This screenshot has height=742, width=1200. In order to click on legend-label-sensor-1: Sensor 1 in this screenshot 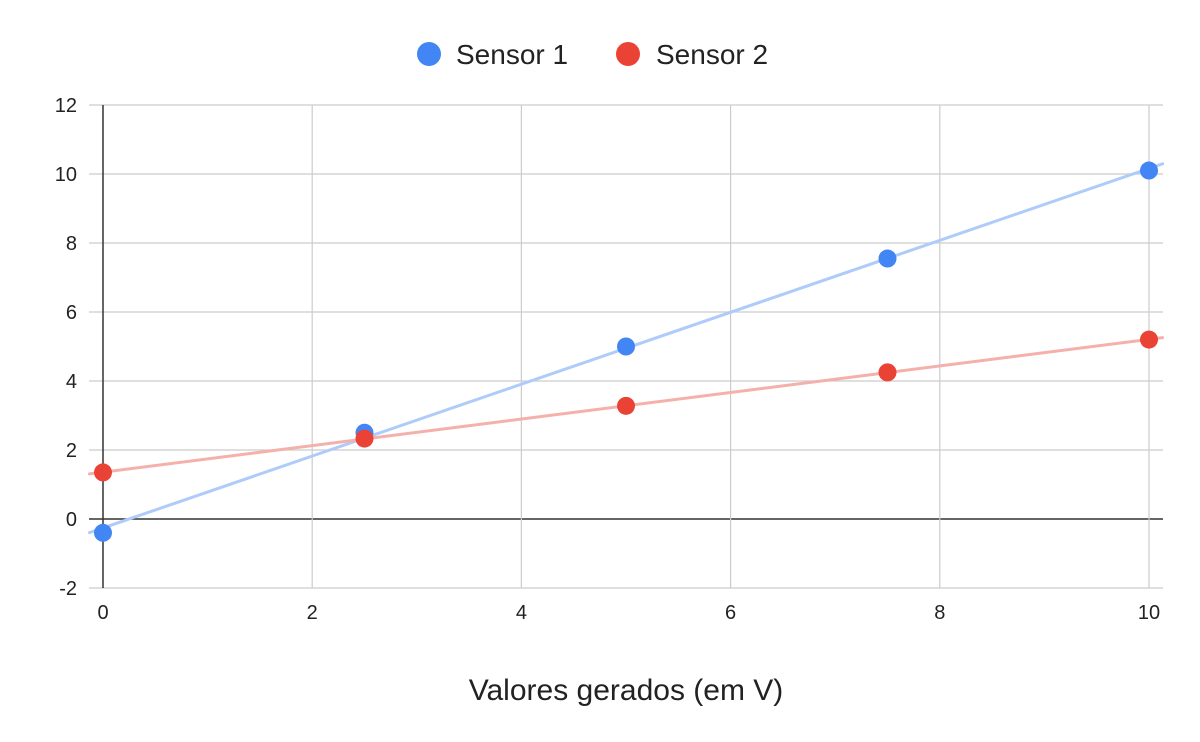, I will do `click(512, 54)`.